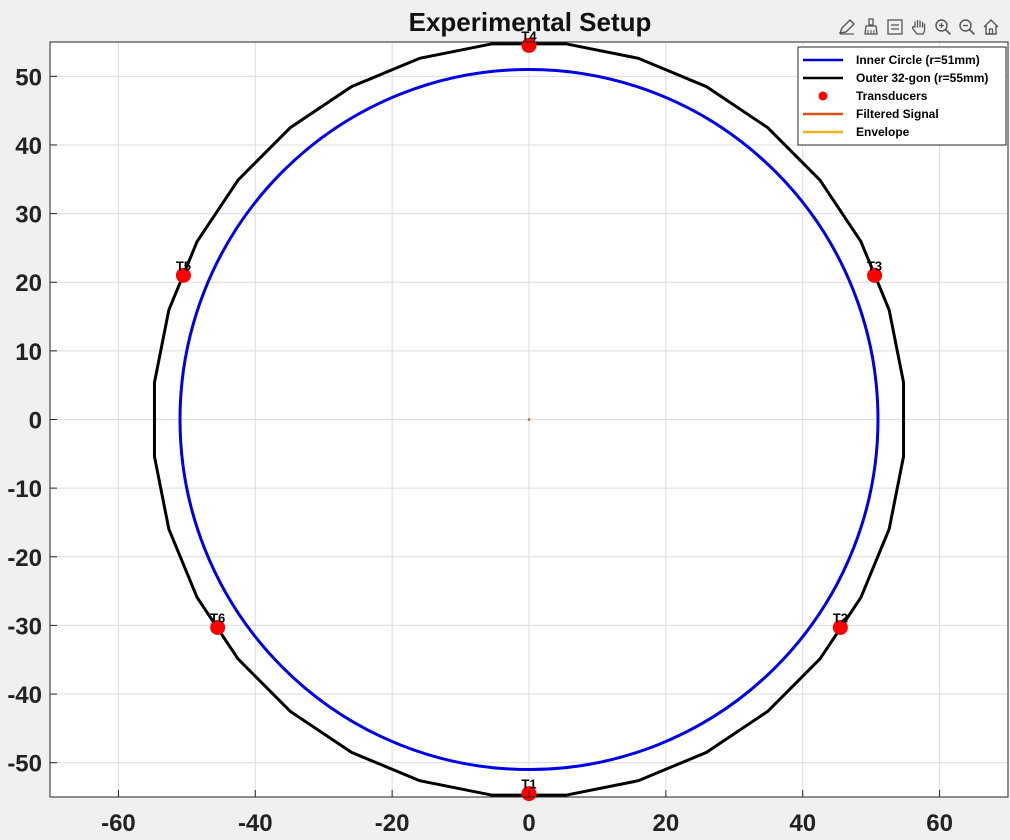 The height and width of the screenshot is (840, 1010). Describe the element at coordinates (24, 489) in the screenshot. I see `y-tick-label: -10` at that location.